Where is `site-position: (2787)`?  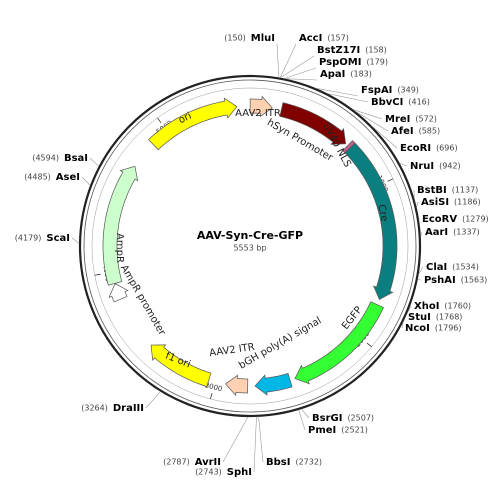
site-position: (2787) is located at coordinates (176, 462).